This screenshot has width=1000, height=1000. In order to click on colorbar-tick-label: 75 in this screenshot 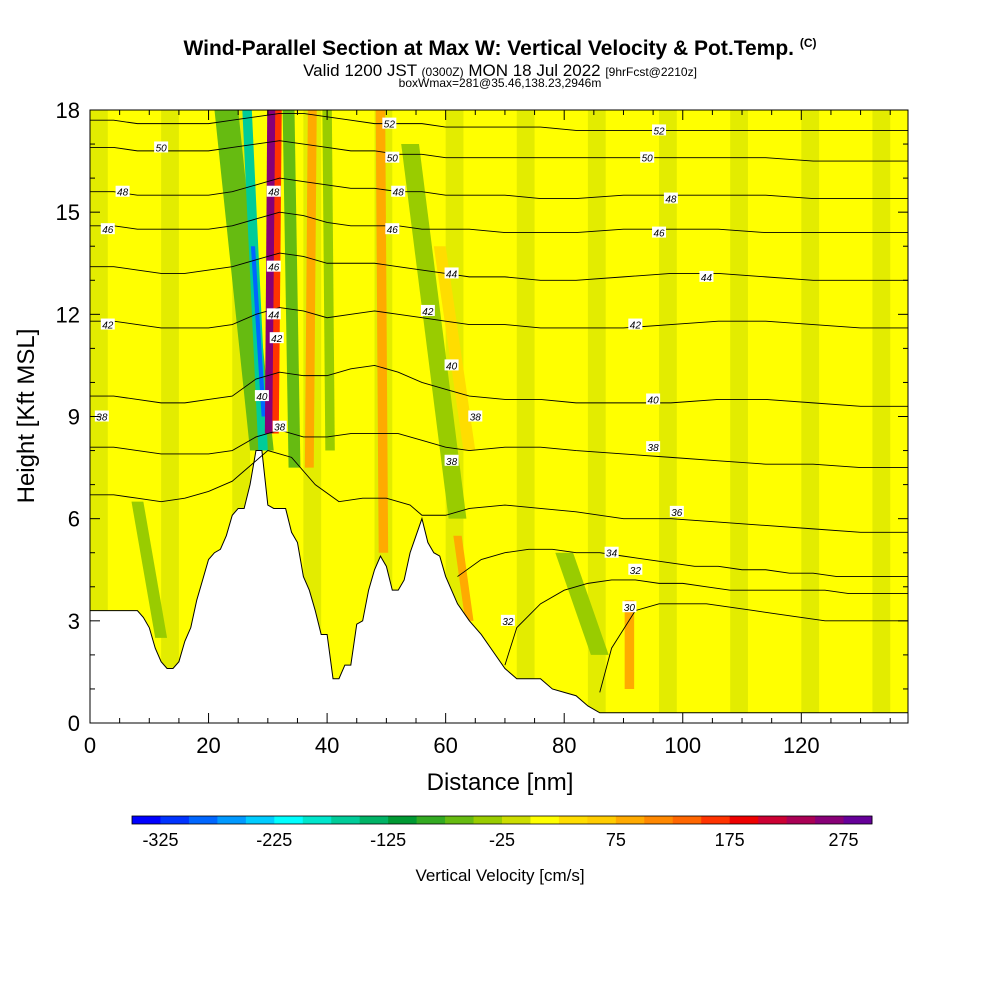, I will do `click(616, 840)`.